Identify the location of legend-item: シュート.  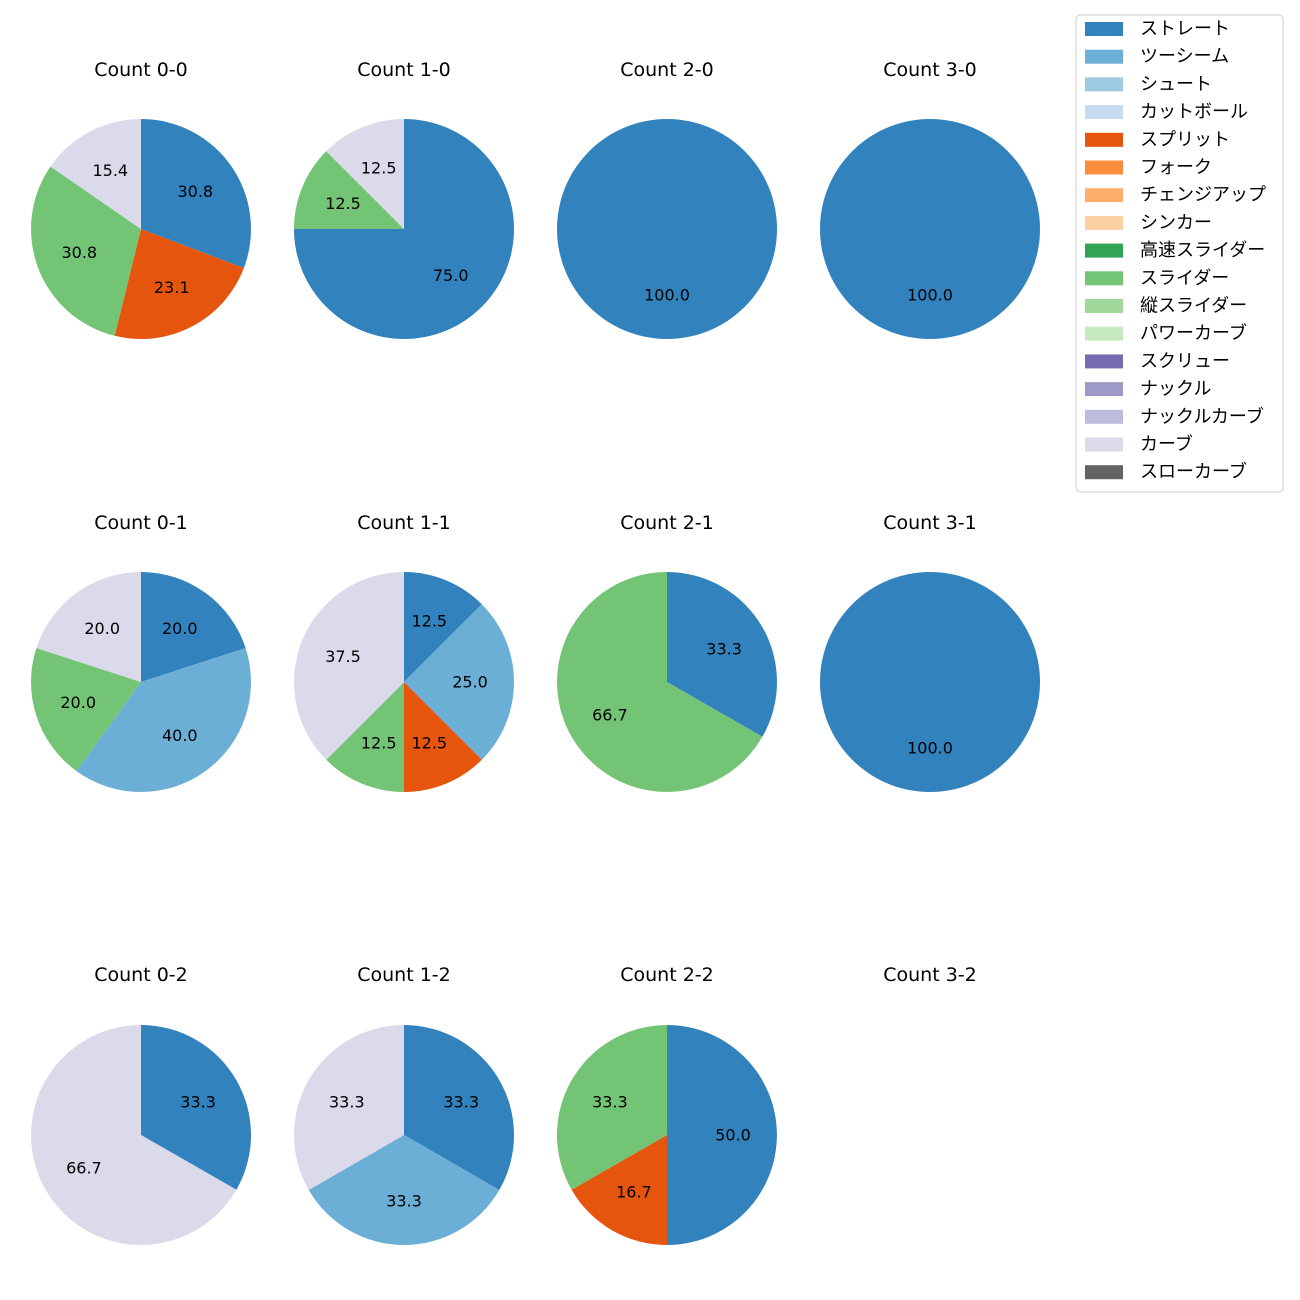
(1148, 84).